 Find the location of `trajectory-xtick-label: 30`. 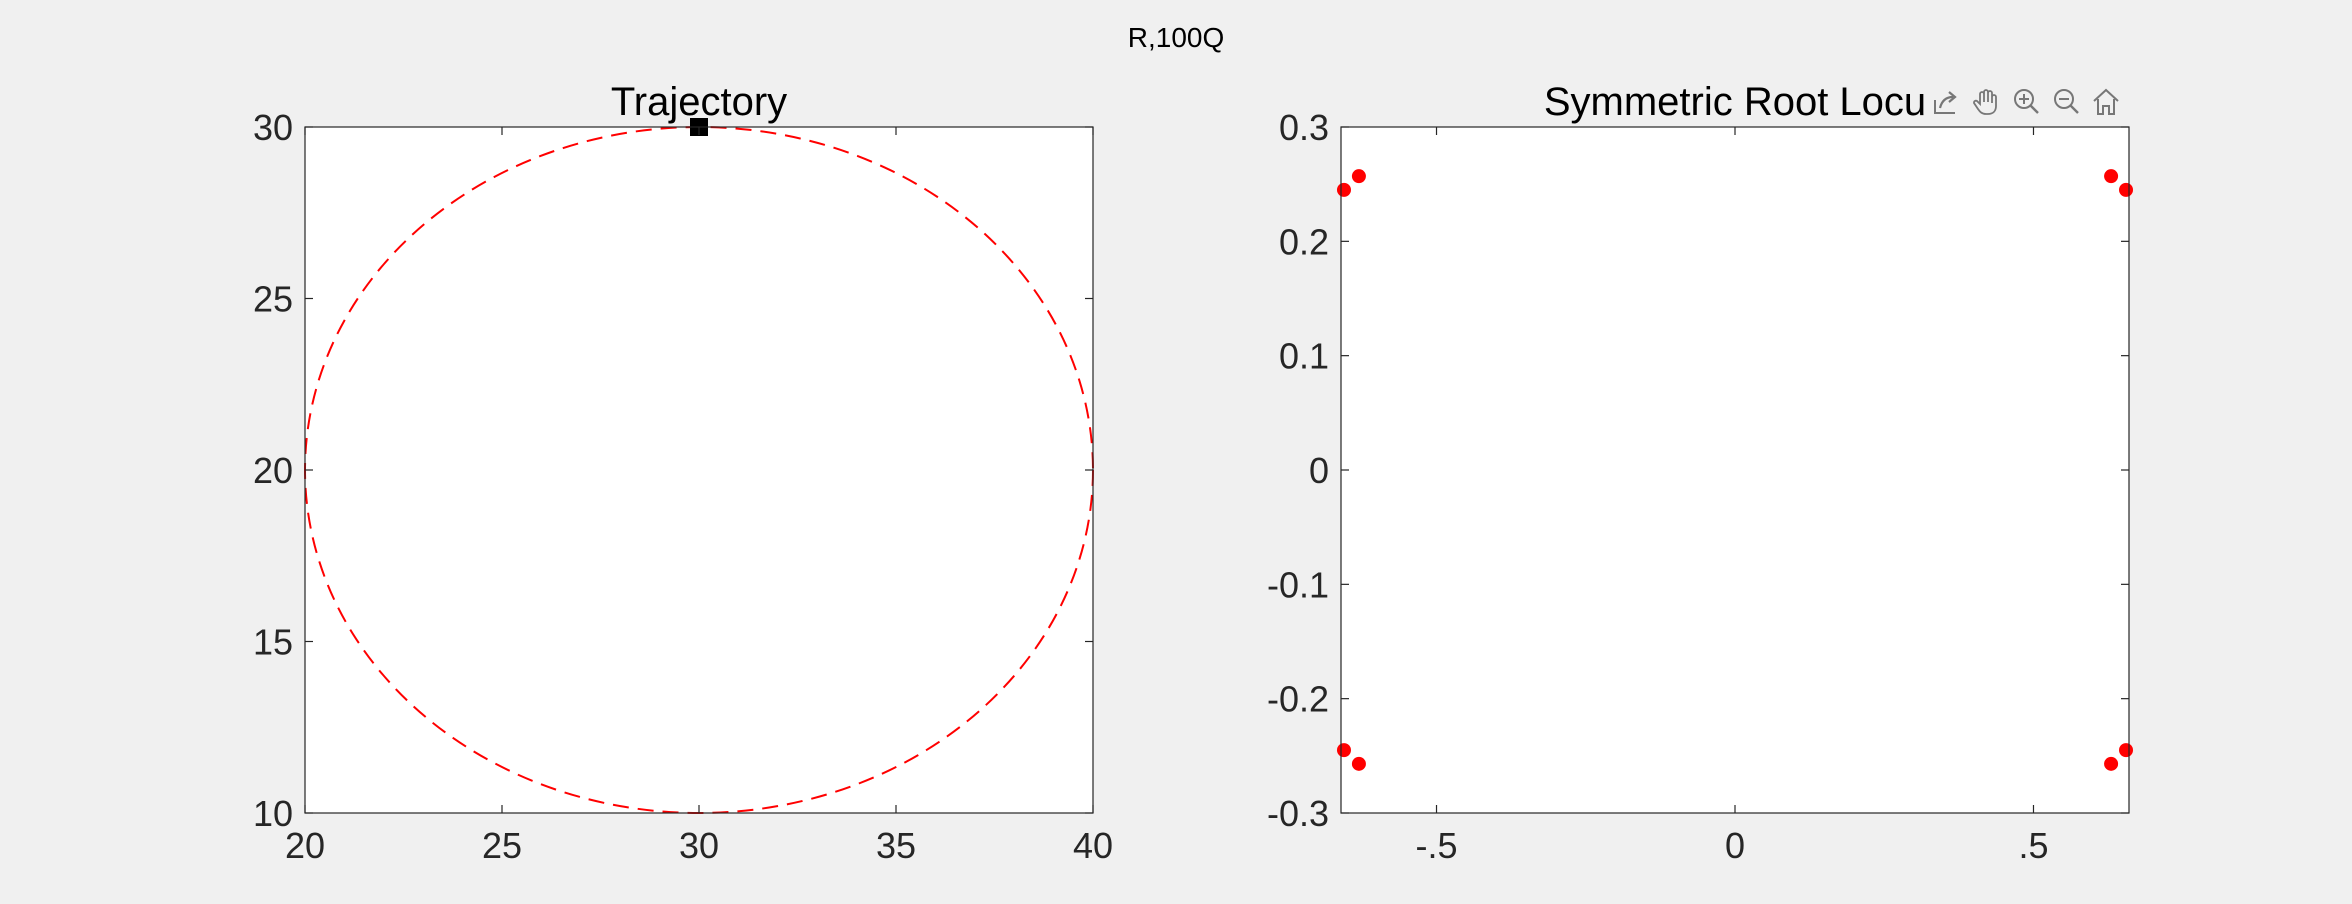

trajectory-xtick-label: 30 is located at coordinates (699, 845).